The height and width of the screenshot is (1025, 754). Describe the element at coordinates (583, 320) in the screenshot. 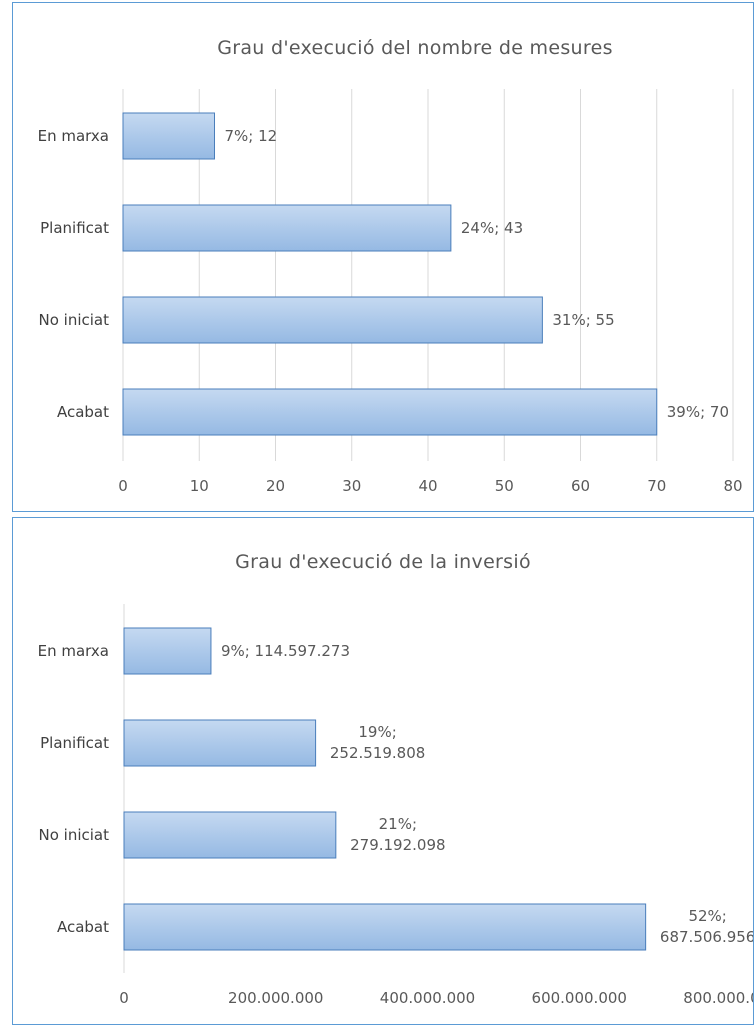

I see `data-label: 31%; 55` at that location.